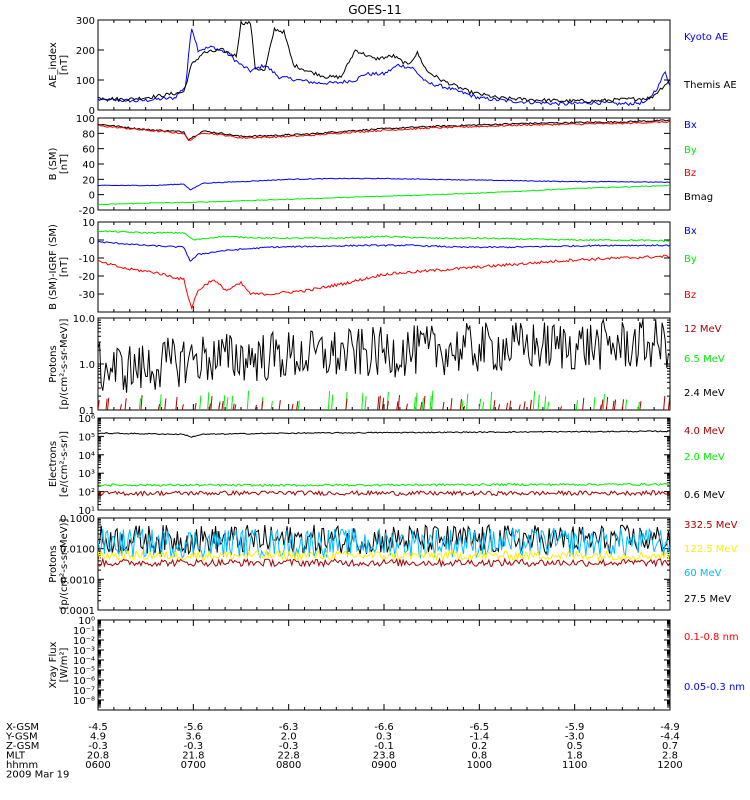 Image resolution: width=750 pixels, height=800 pixels. I want to click on y-tick-label: 1.0, so click(87, 365).